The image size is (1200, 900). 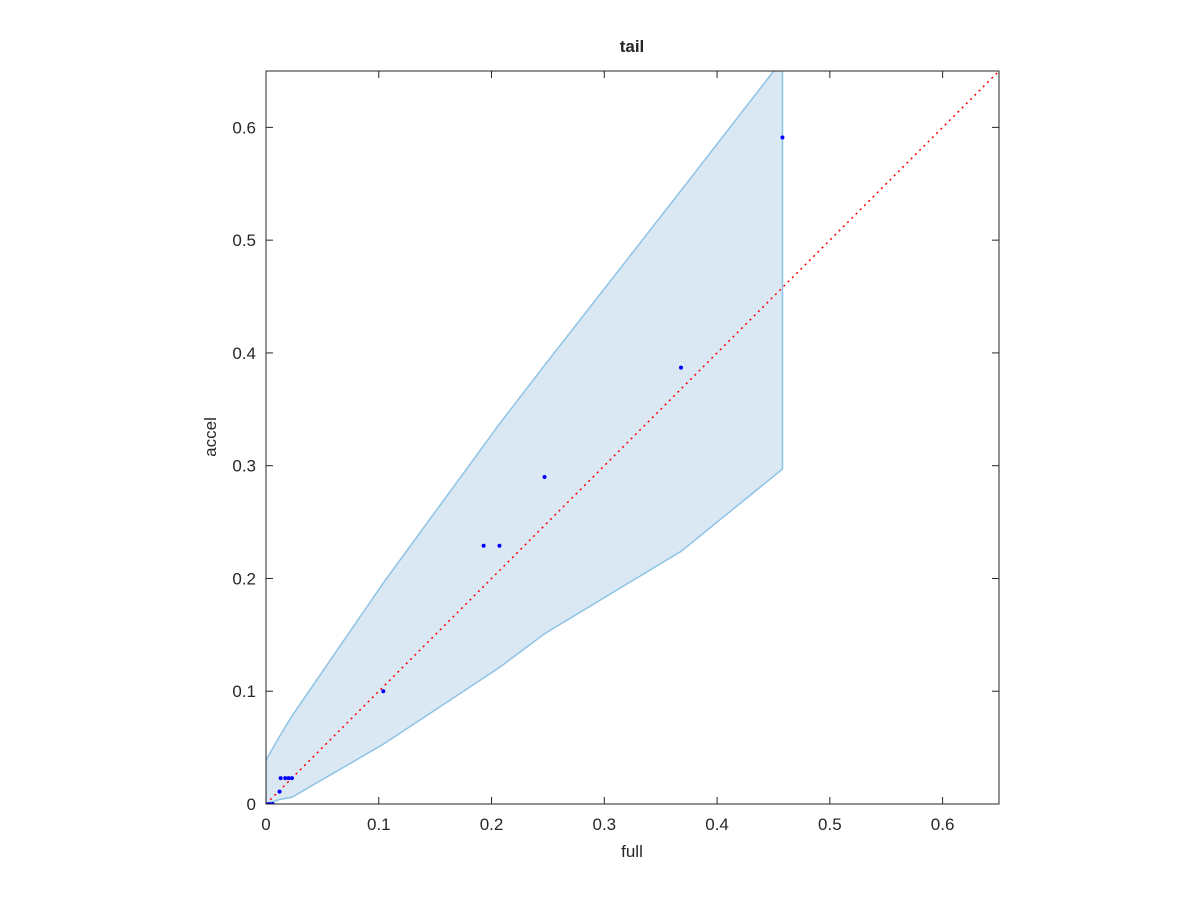 I want to click on y-tick-label: 0, so click(x=251, y=804).